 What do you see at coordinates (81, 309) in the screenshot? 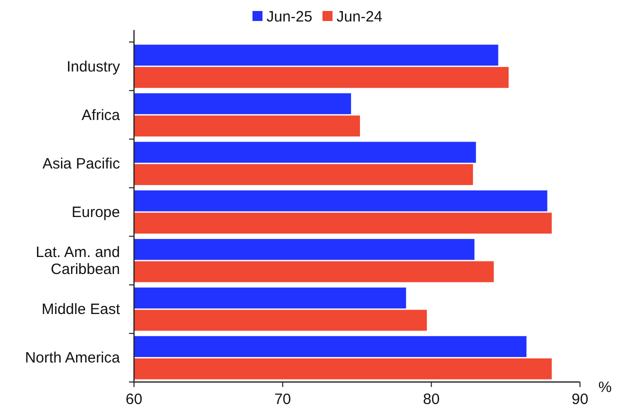
I see `y-tick-label: Middle East` at bounding box center [81, 309].